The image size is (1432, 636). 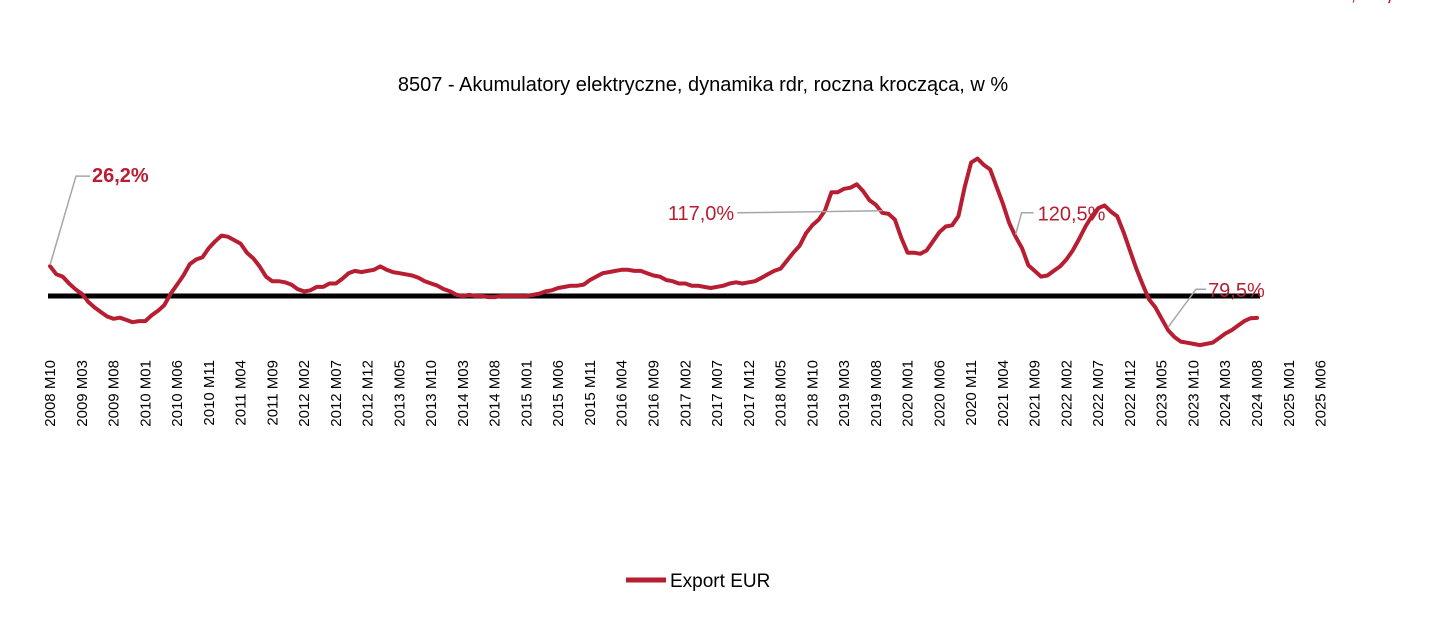 I want to click on annotation-label: -19,2%, so click(x=1390, y=2).